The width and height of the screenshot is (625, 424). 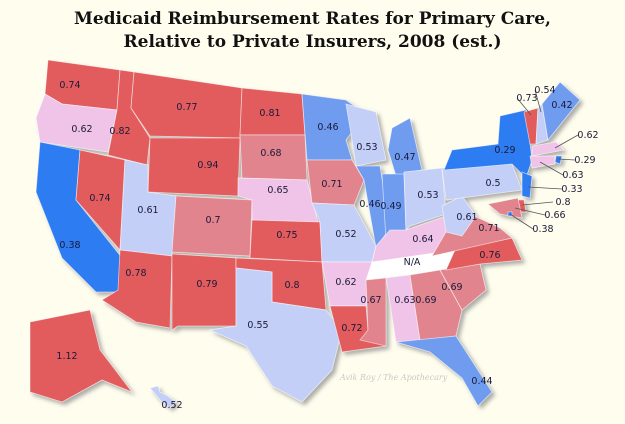 What do you see at coordinates (504, 150) in the screenshot?
I see `state-value-label-ny: 0.29` at bounding box center [504, 150].